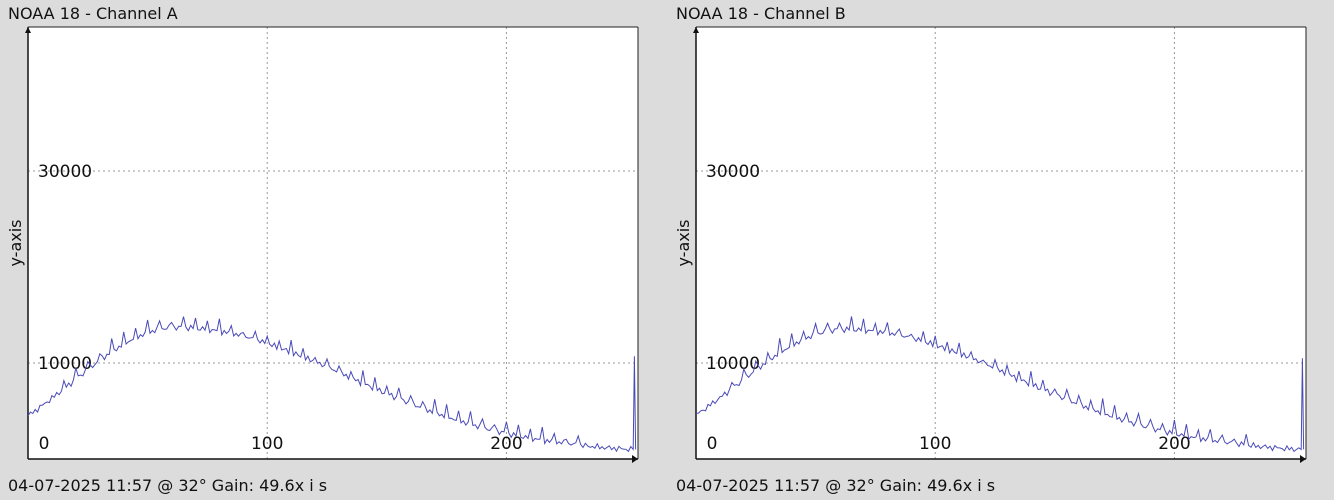  What do you see at coordinates (93, 13) in the screenshot?
I see `chart-title: NOAA 18 - Channel A` at bounding box center [93, 13].